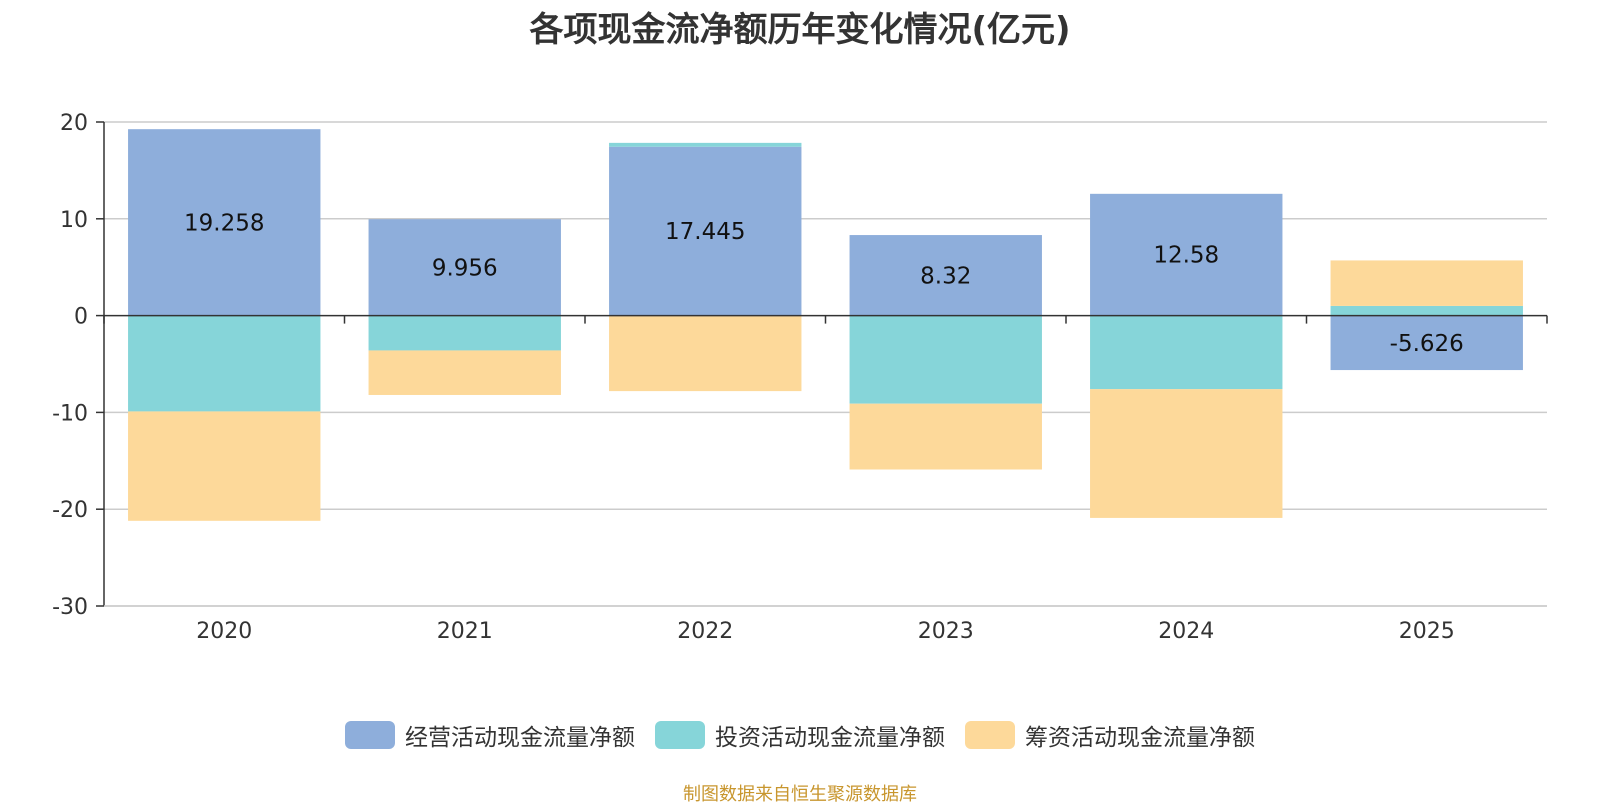 The height and width of the screenshot is (806, 1600). I want to click on bar-series2-2020, so click(224, 466).